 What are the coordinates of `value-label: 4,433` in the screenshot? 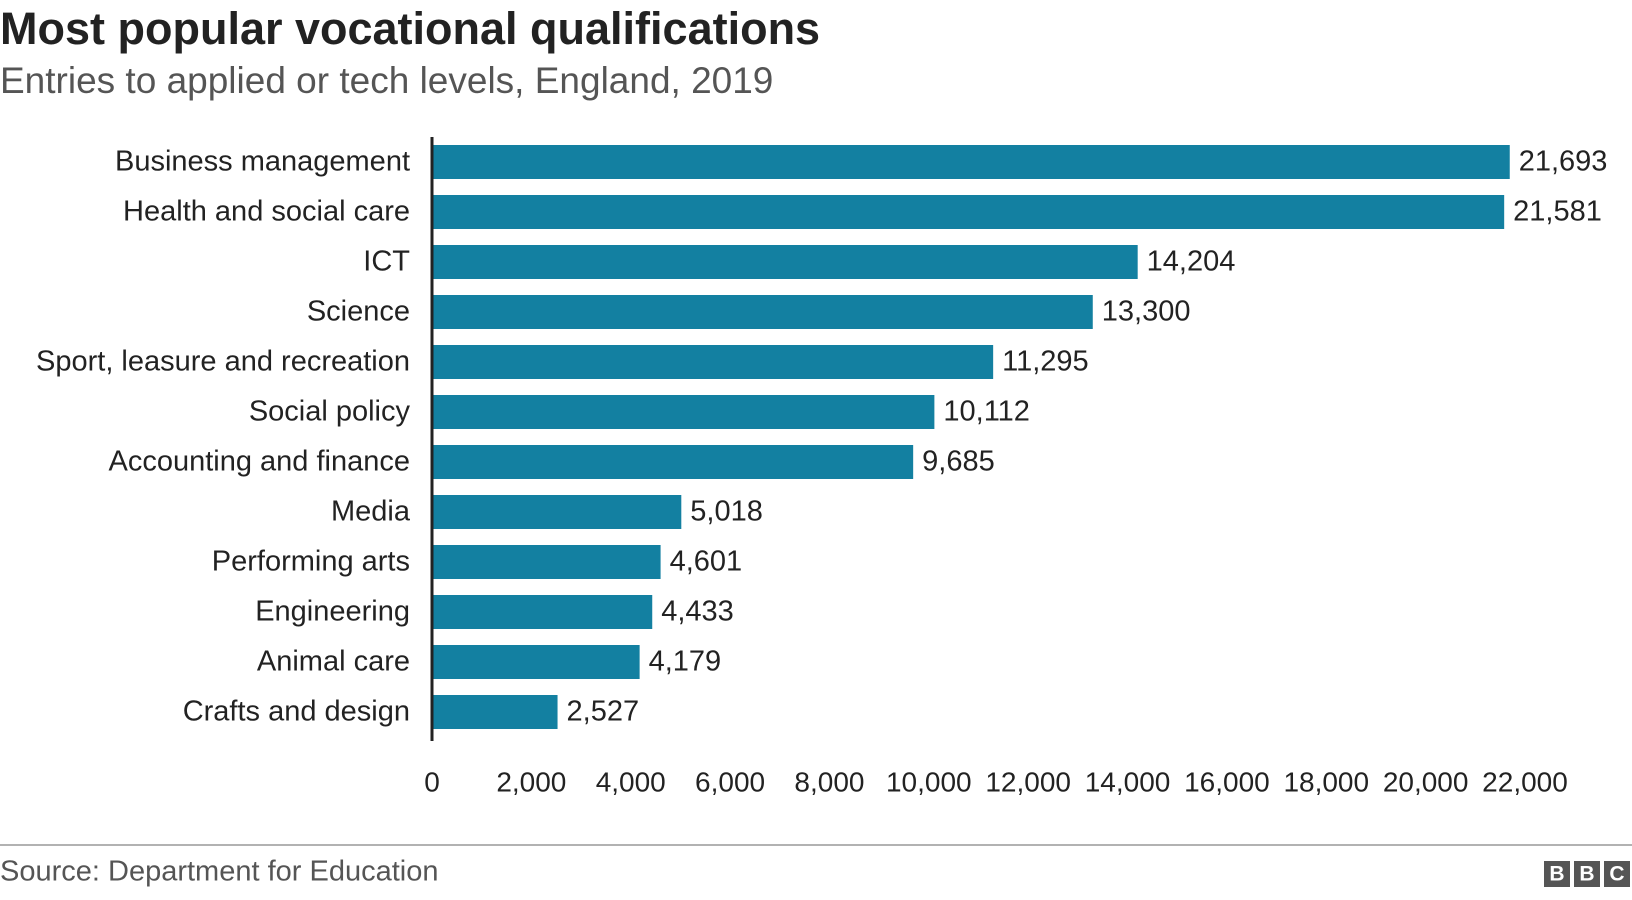 It's located at (697, 612).